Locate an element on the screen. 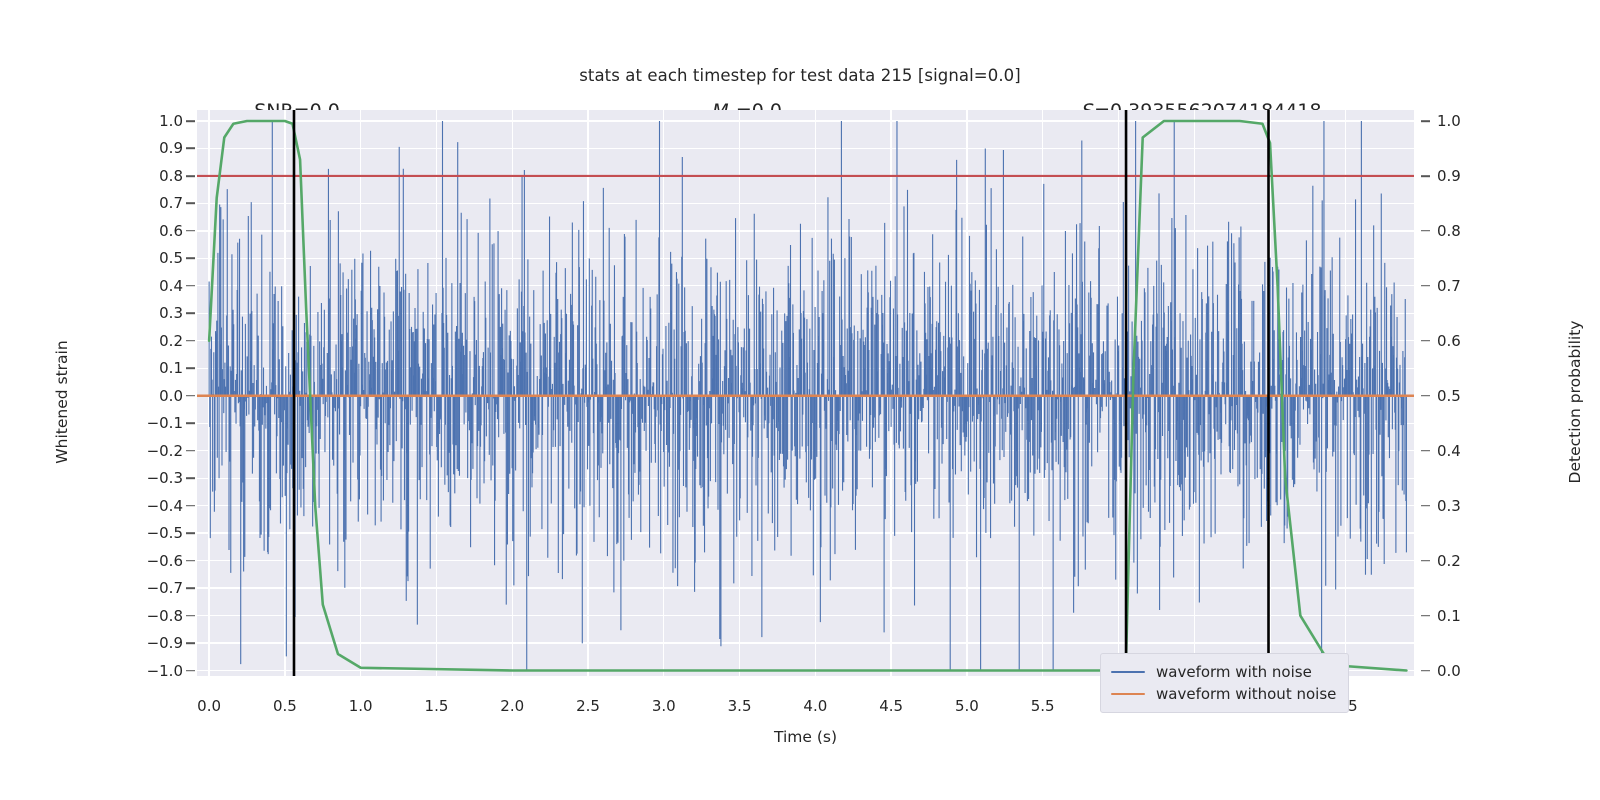 The image size is (1600, 800). x-tick-label: 4.5 is located at coordinates (891, 706).